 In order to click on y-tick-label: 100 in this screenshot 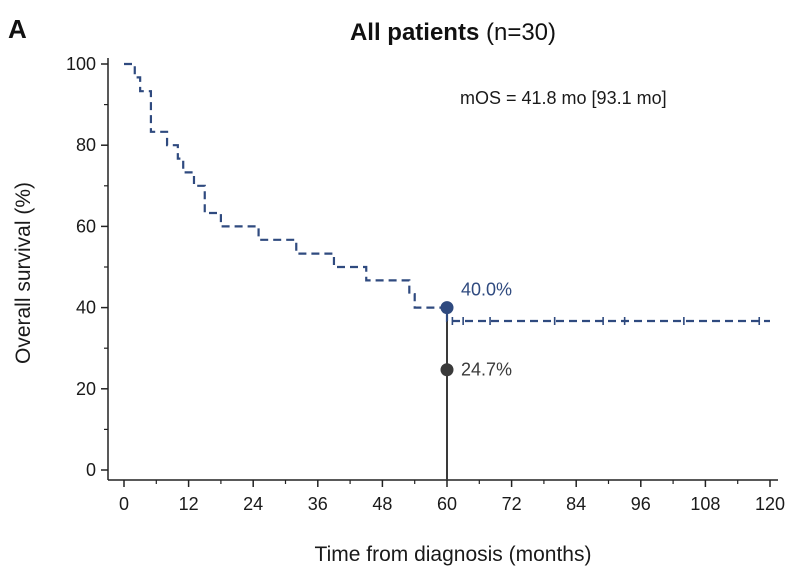, I will do `click(81, 64)`.